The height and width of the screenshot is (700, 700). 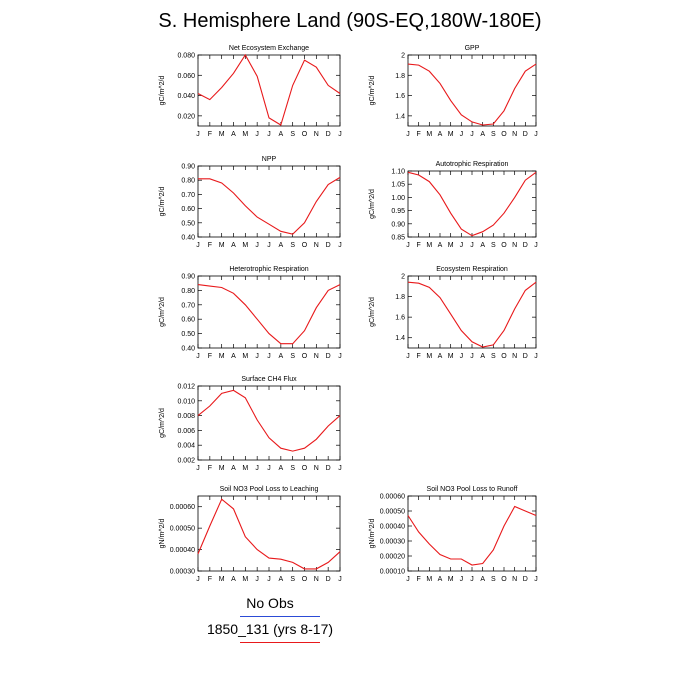 What do you see at coordinates (400, 96) in the screenshot?
I see `y-tick-label: 1.6` at bounding box center [400, 96].